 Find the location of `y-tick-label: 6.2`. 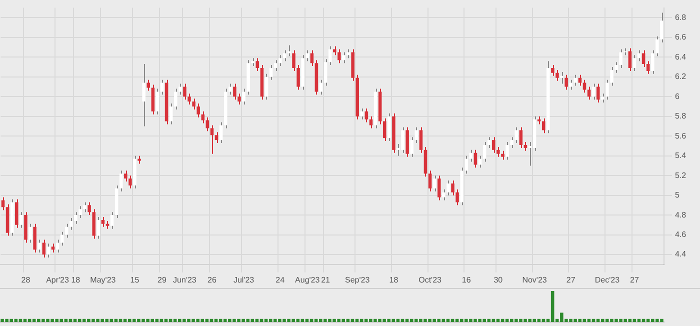

y-tick-label: 6.2 is located at coordinates (681, 77).